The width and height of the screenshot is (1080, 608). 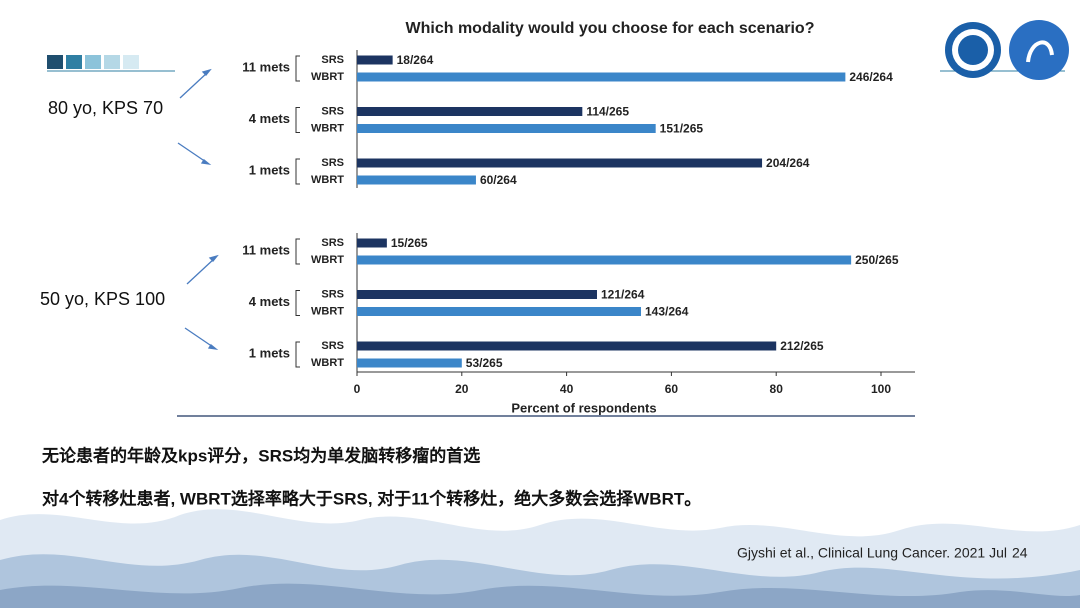 What do you see at coordinates (484, 363) in the screenshot?
I see `value-label: 53/265` at bounding box center [484, 363].